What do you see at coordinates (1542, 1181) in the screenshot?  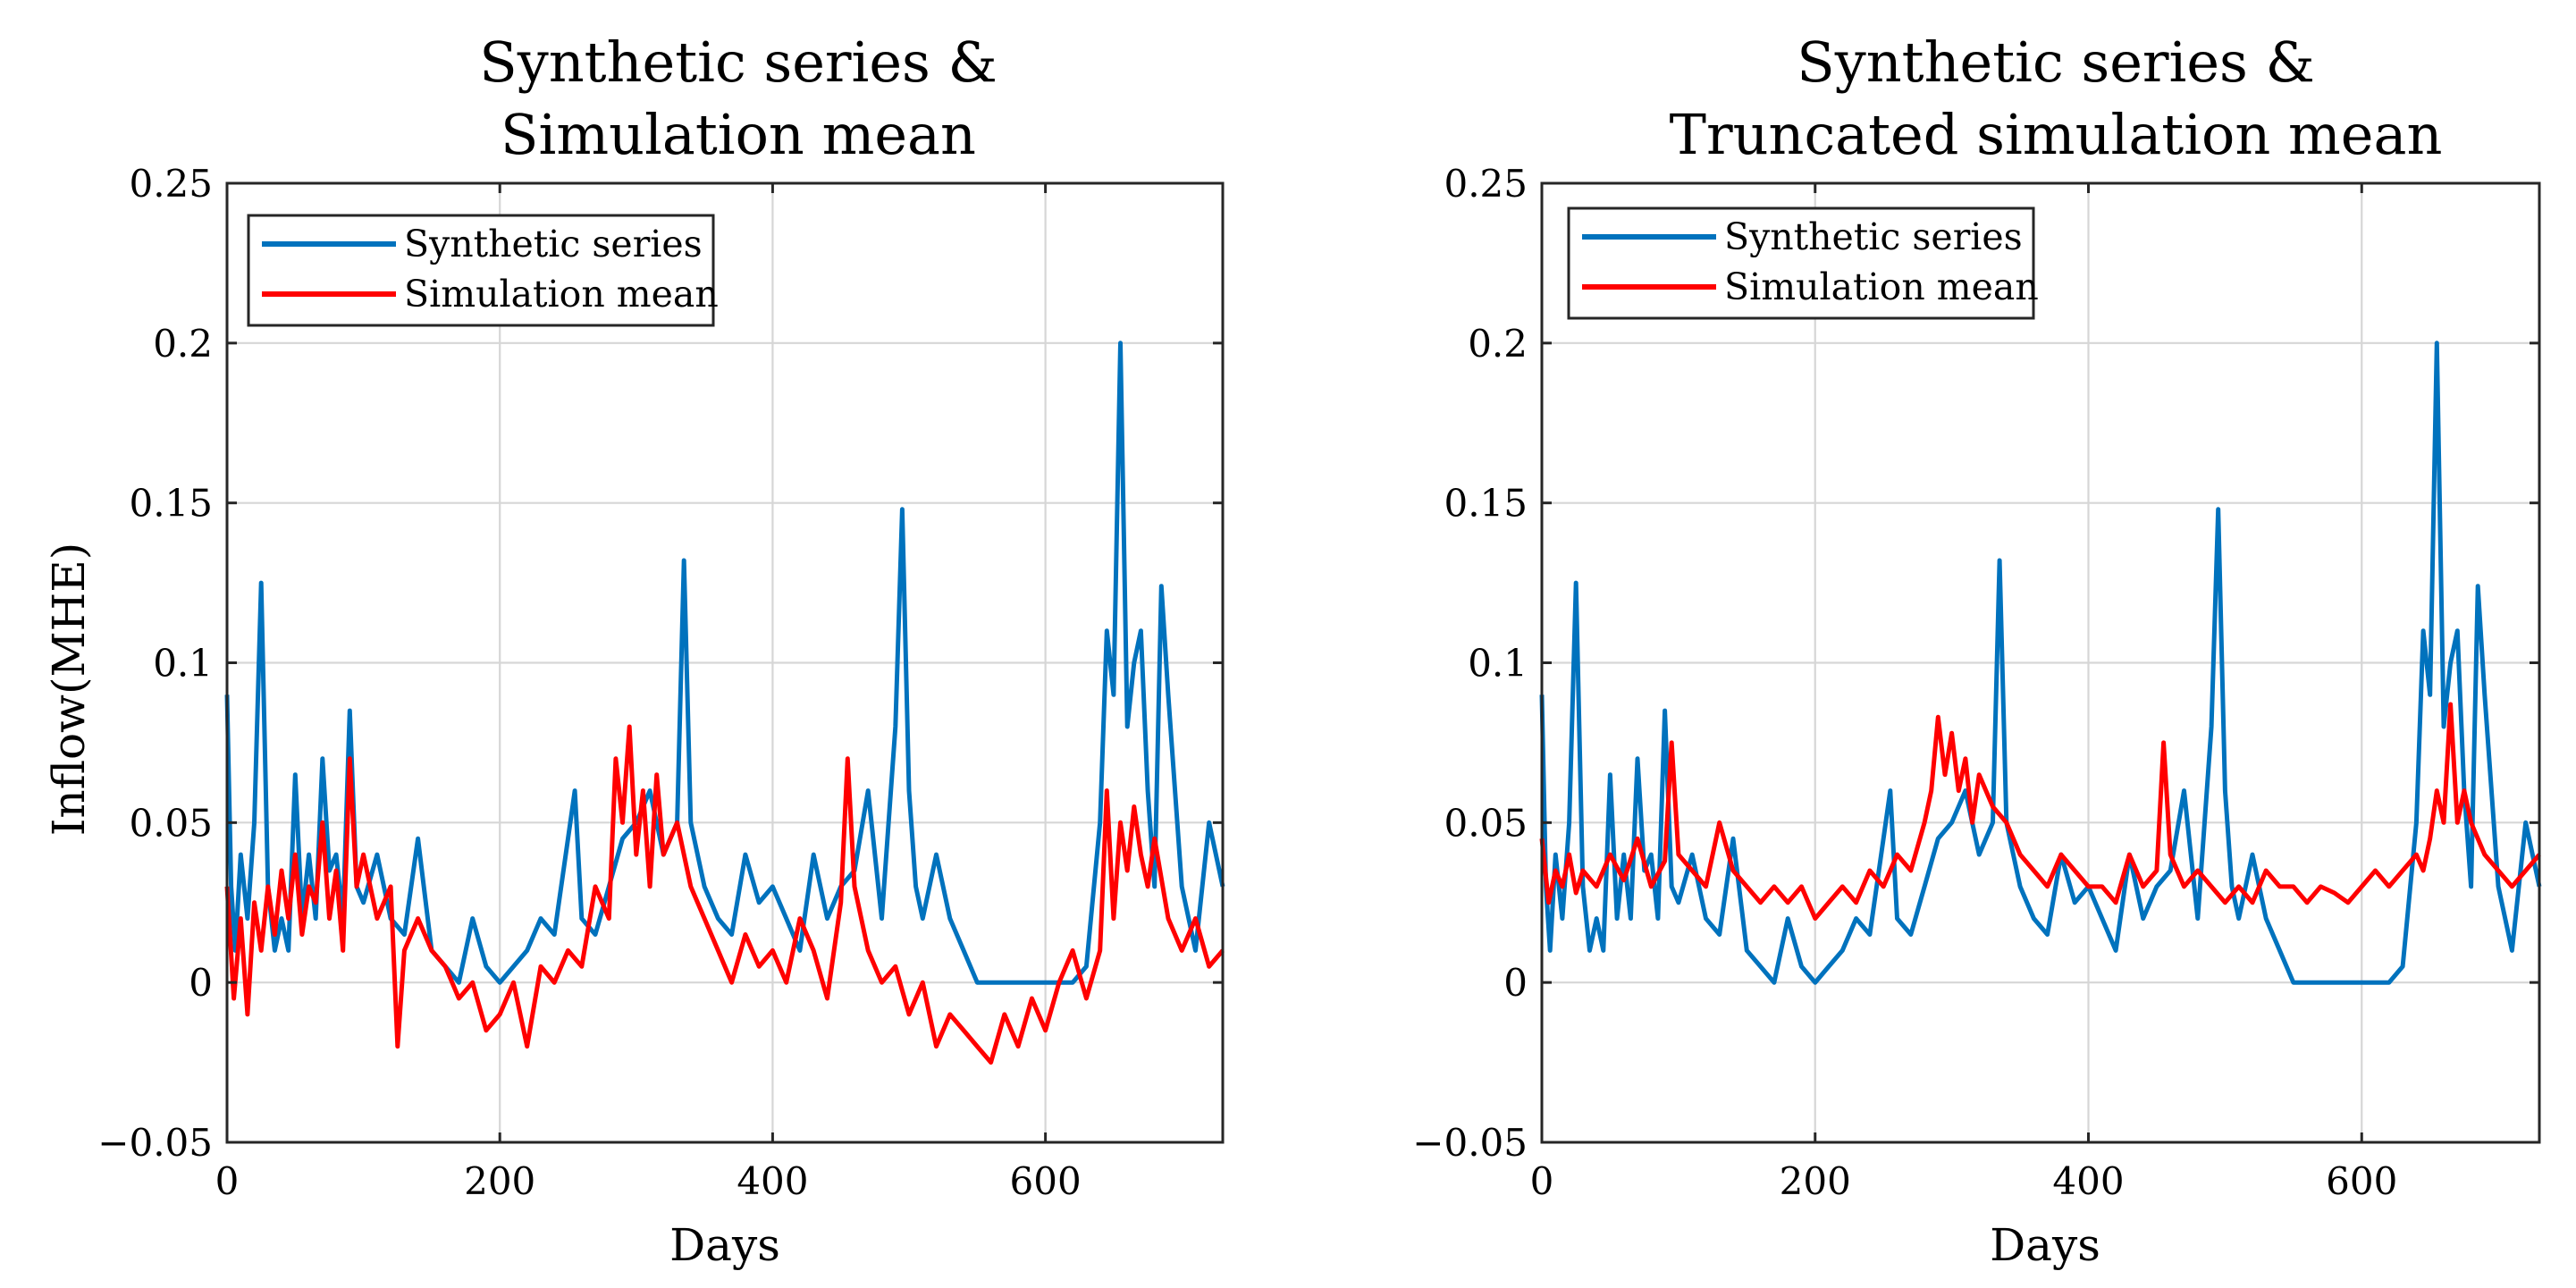 I see `right-xtick-label-0: 0` at bounding box center [1542, 1181].